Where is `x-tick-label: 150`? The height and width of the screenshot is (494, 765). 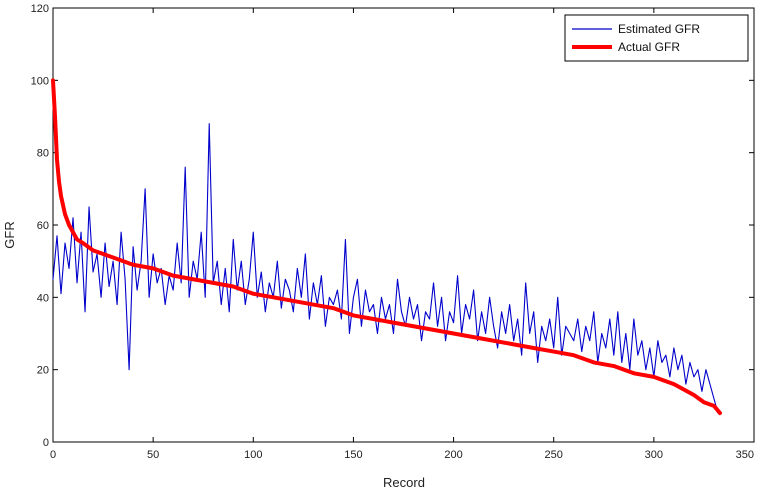
x-tick-label: 150 is located at coordinates (353, 455).